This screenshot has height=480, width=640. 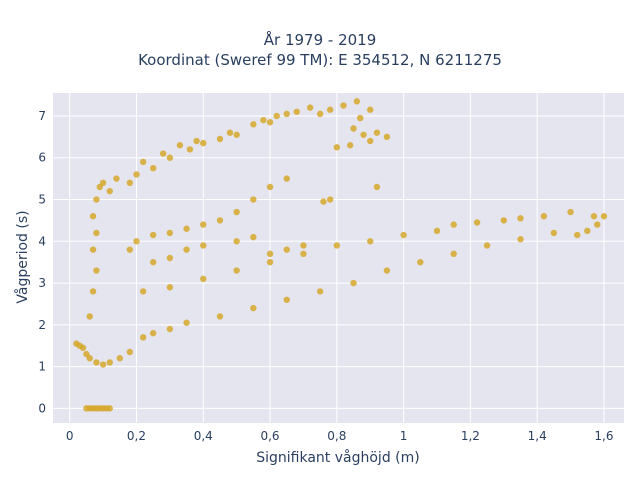 What do you see at coordinates (337, 457) in the screenshot?
I see `x-axis-label: Signifikant våghöjd (m)` at bounding box center [337, 457].